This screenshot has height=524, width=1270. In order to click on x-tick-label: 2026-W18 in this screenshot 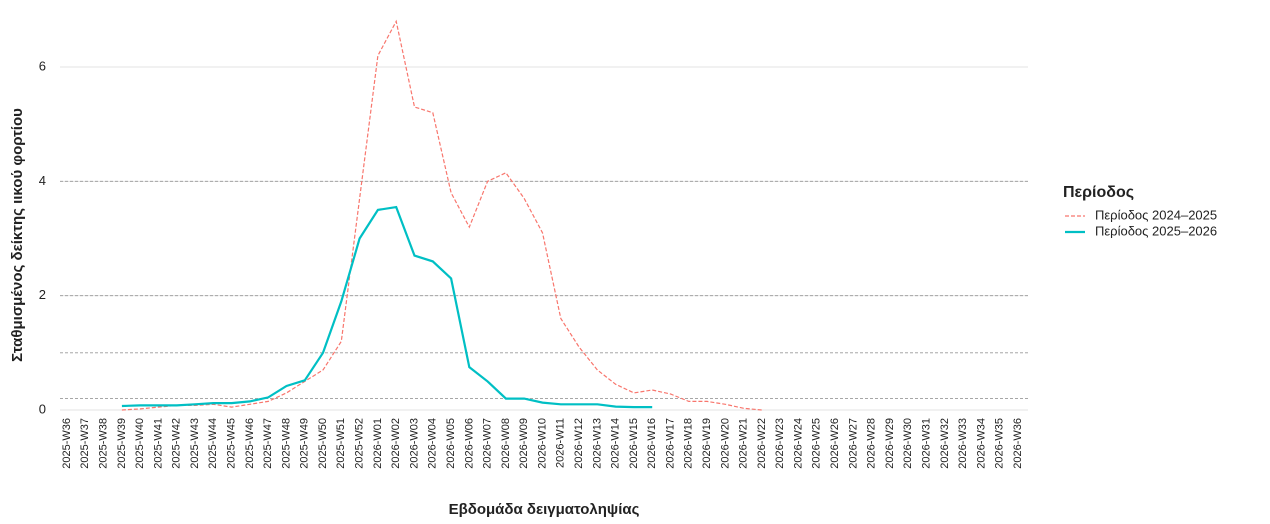, I will do `click(689, 443)`.